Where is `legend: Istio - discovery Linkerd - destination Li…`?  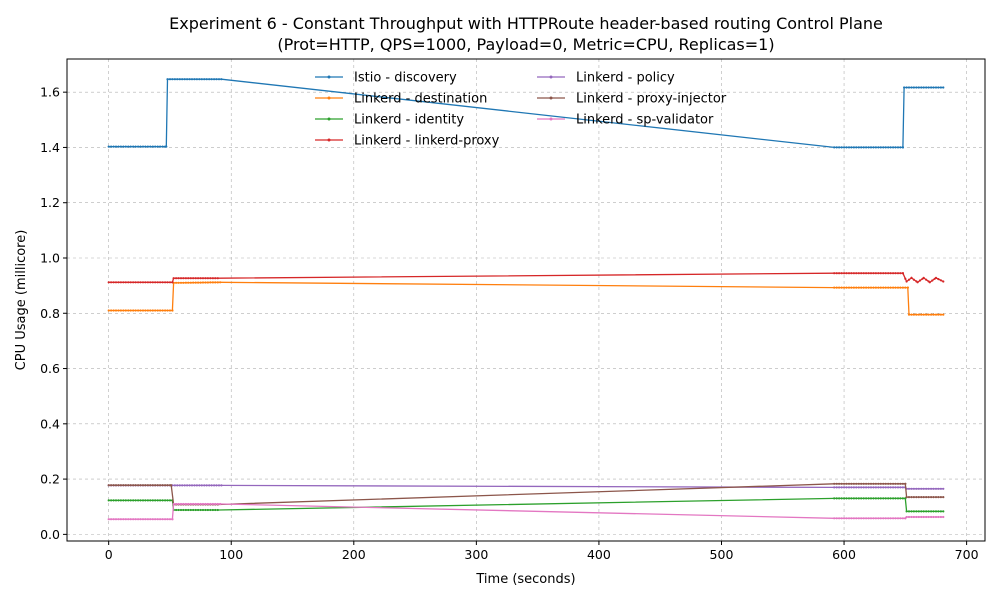 legend: Istio - discovery Linkerd - destination Li… is located at coordinates (521, 110).